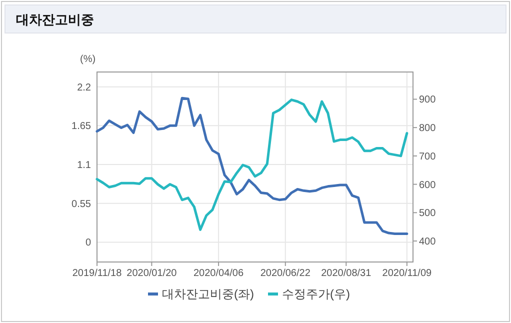  Describe the element at coordinates (81, 204) in the screenshot. I see `ytick: 0.55` at that location.